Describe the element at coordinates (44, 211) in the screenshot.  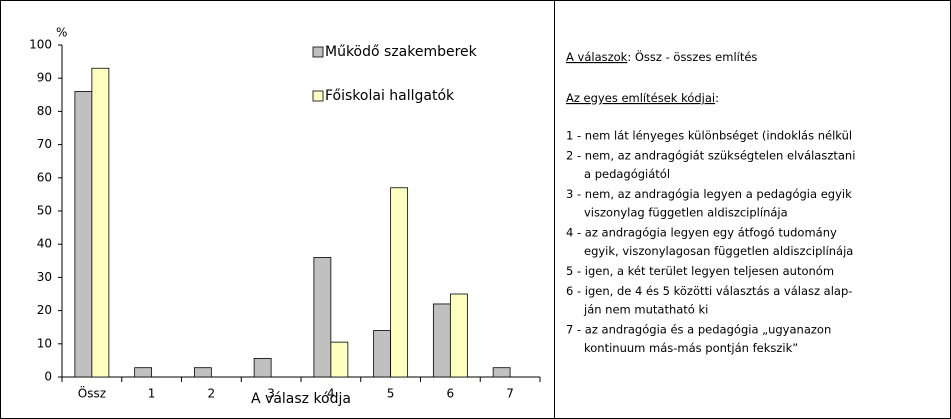
I see `y-tick-label: 50` at that location.